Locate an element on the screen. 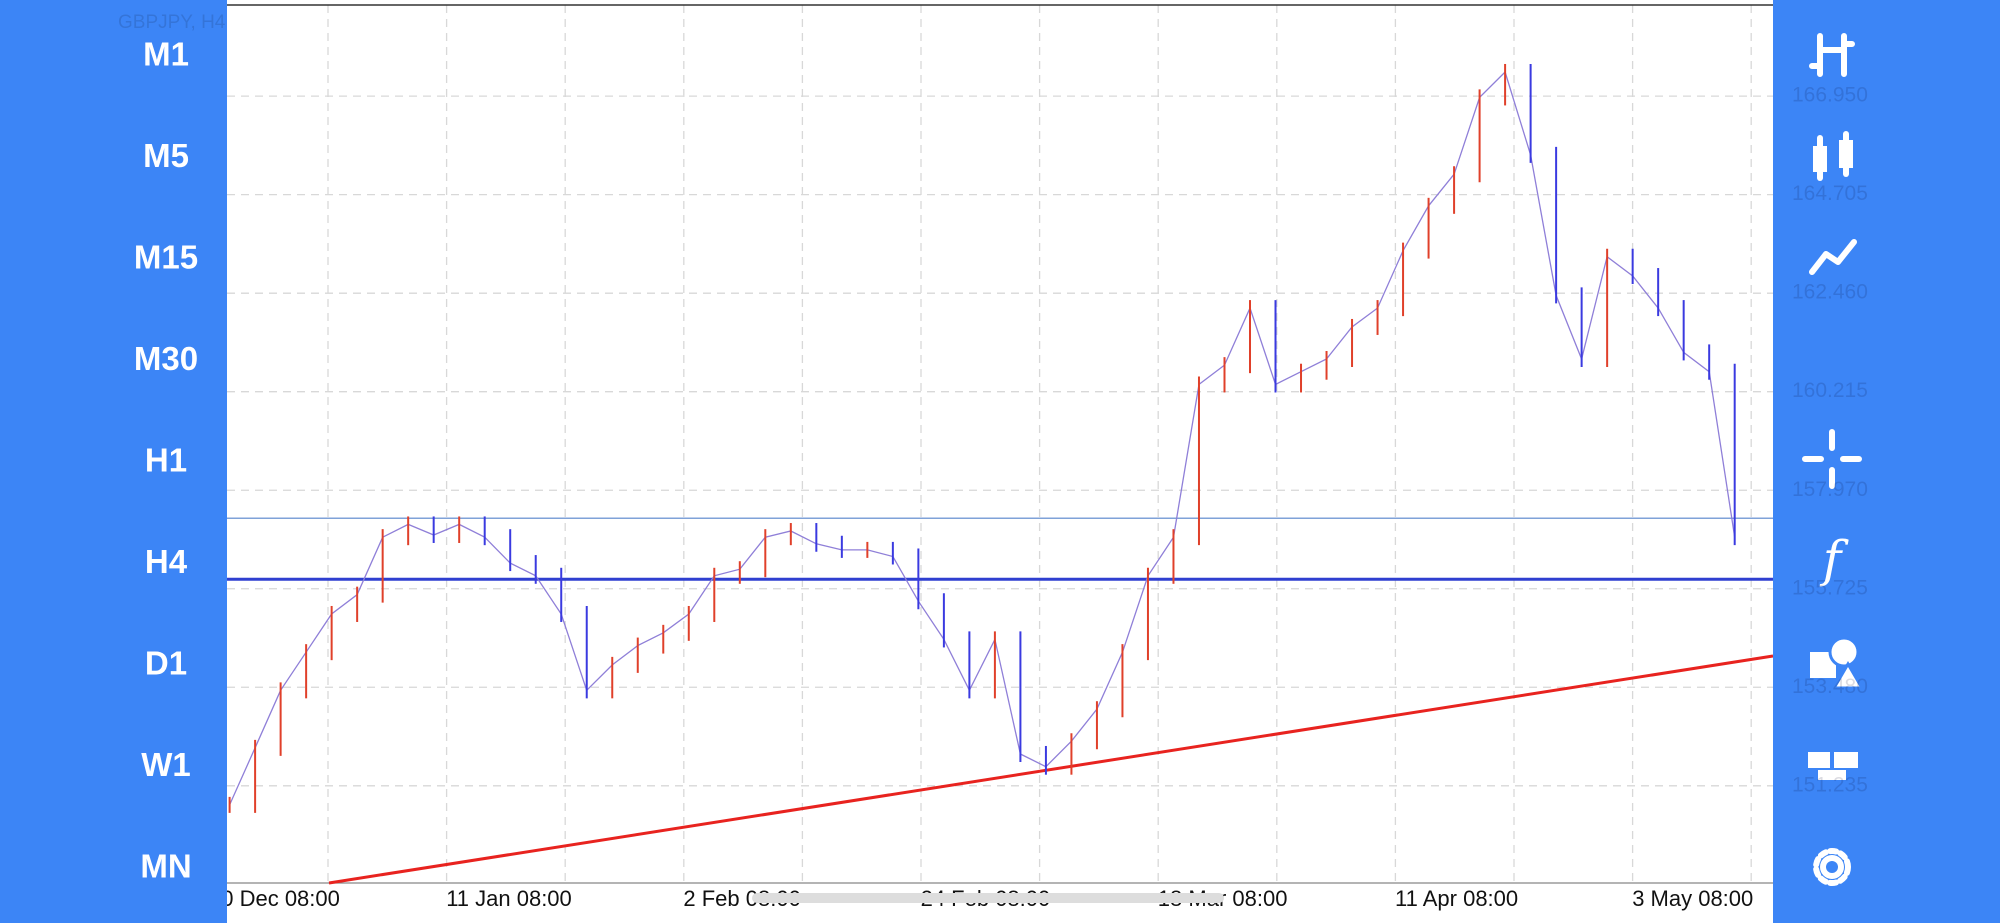 The image size is (2000, 923). x-tick-label: 3 May 08:00 is located at coordinates (1692, 898).